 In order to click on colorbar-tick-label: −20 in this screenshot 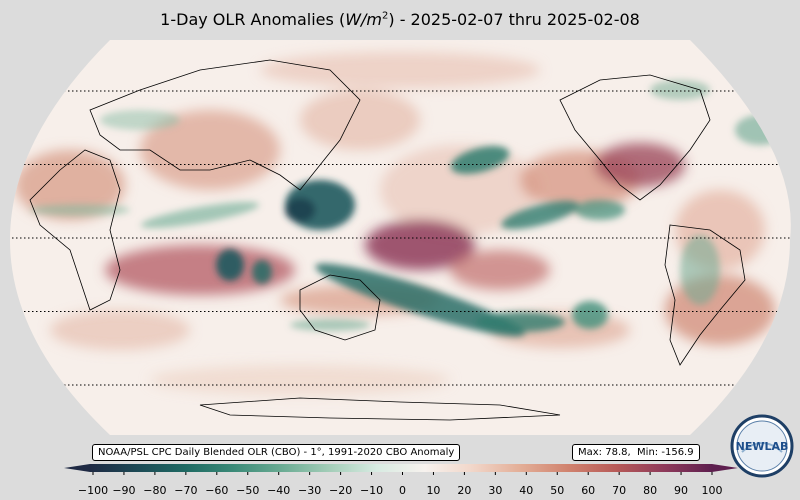, I will do `click(340, 490)`.